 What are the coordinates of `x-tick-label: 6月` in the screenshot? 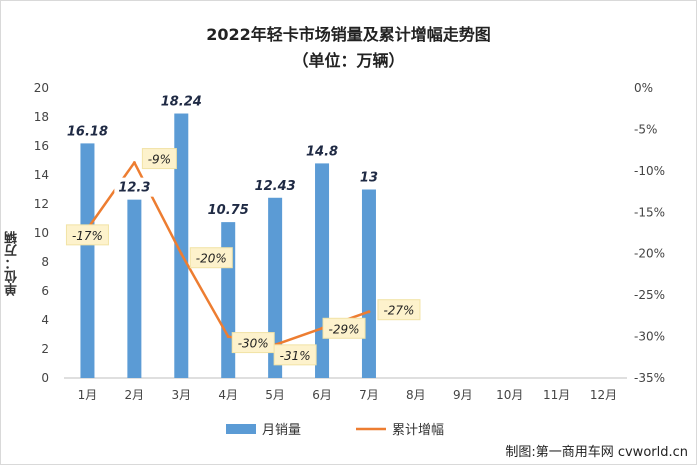 It's located at (322, 395).